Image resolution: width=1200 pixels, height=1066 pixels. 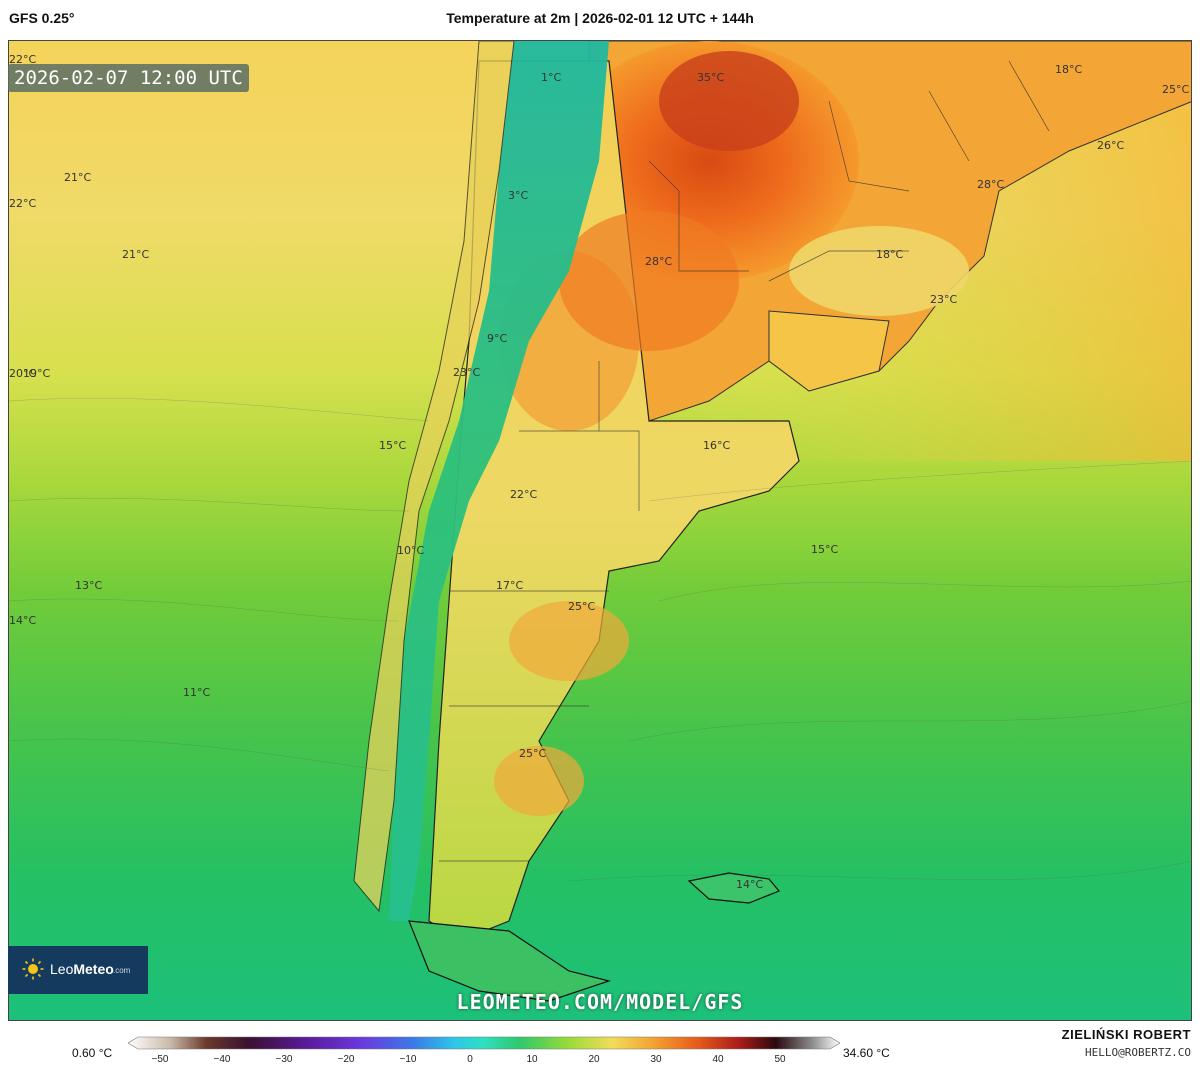 I want to click on logo-wordmark: LeoMeteo, so click(x=82, y=969).